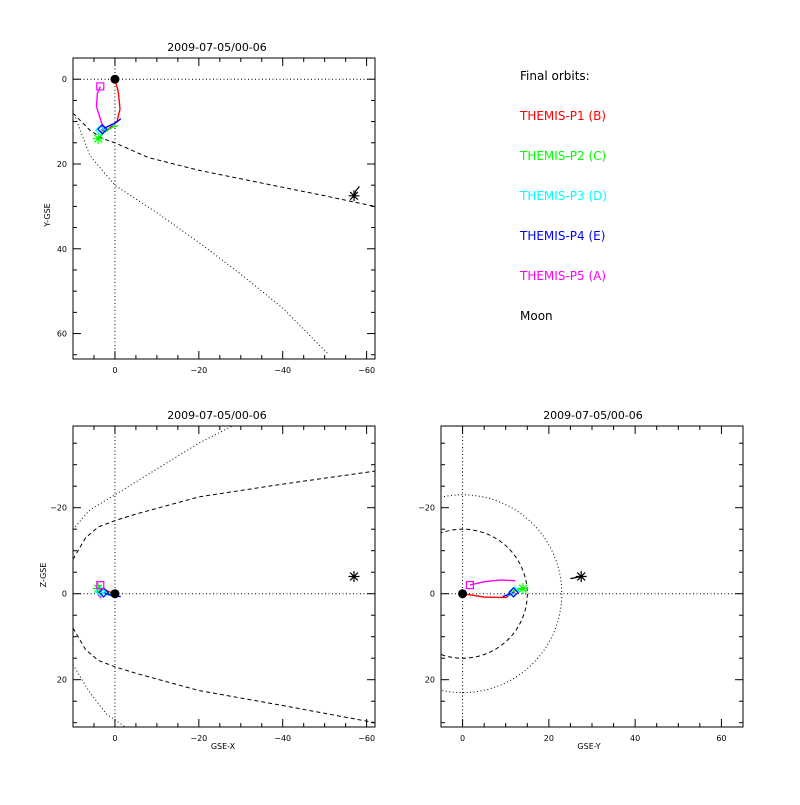  What do you see at coordinates (43, 575) in the screenshot?
I see `panel-xz-ylabel: Z-GSE` at bounding box center [43, 575].